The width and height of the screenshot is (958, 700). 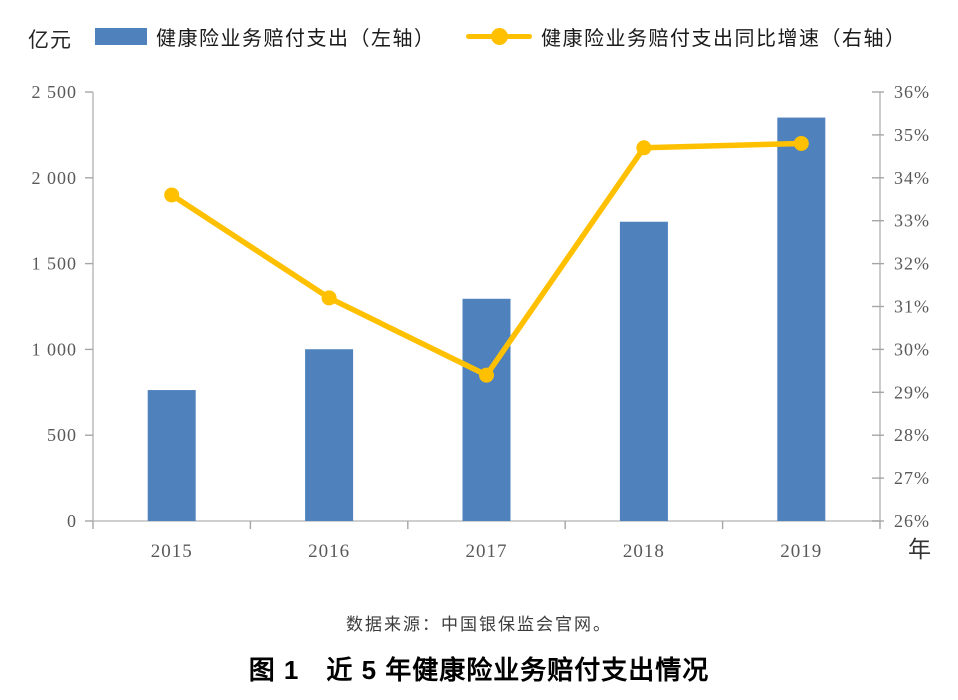 I want to click on left-axis-tick-label: 1 500, so click(x=55, y=264).